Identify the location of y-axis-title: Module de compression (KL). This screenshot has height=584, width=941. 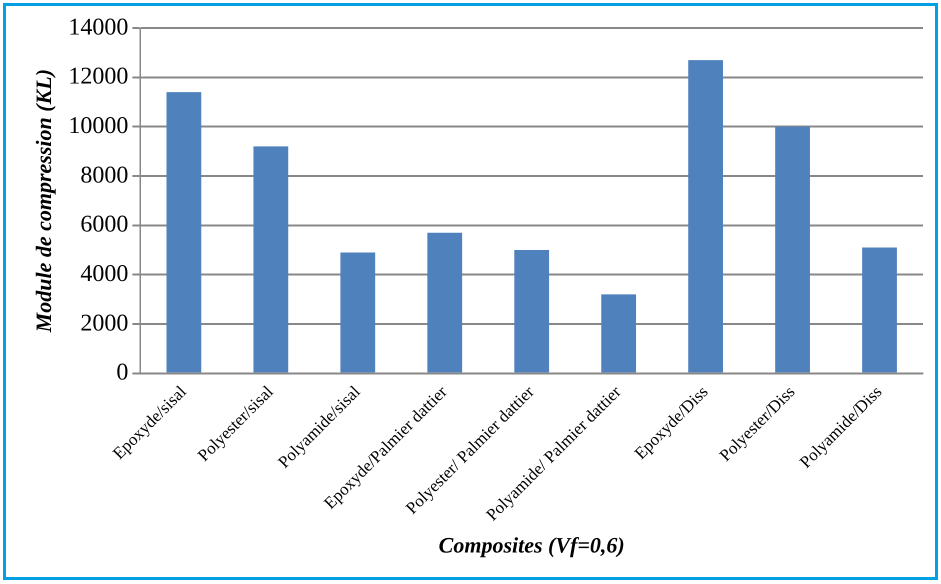
(43, 201).